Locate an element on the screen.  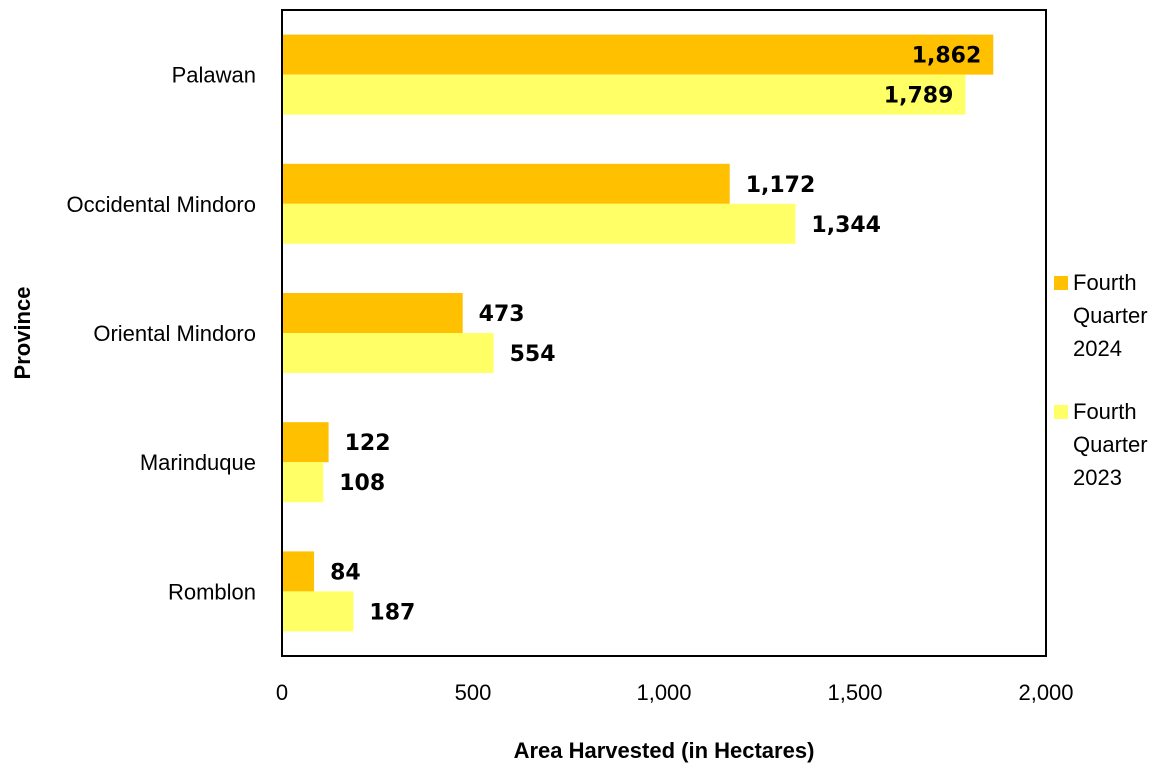
x-tick-label: 500 is located at coordinates (473, 692).